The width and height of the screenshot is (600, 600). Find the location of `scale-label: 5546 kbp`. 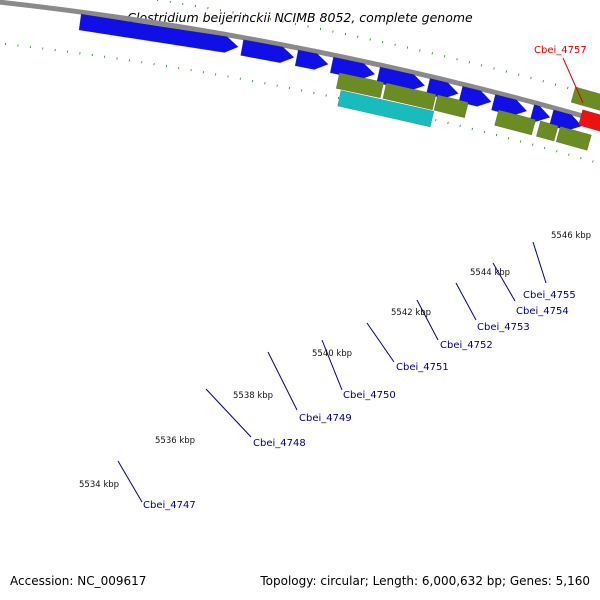

scale-label: 5546 kbp is located at coordinates (571, 236).